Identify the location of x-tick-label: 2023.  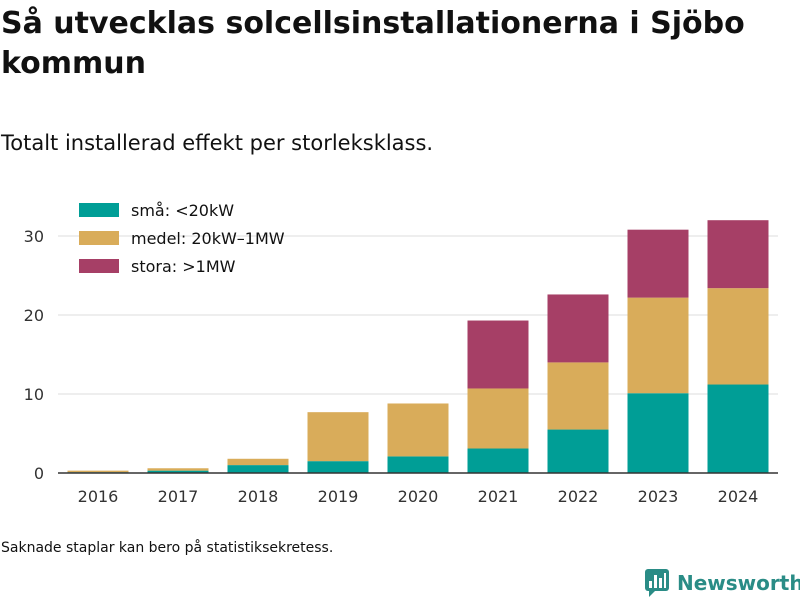
(658, 496).